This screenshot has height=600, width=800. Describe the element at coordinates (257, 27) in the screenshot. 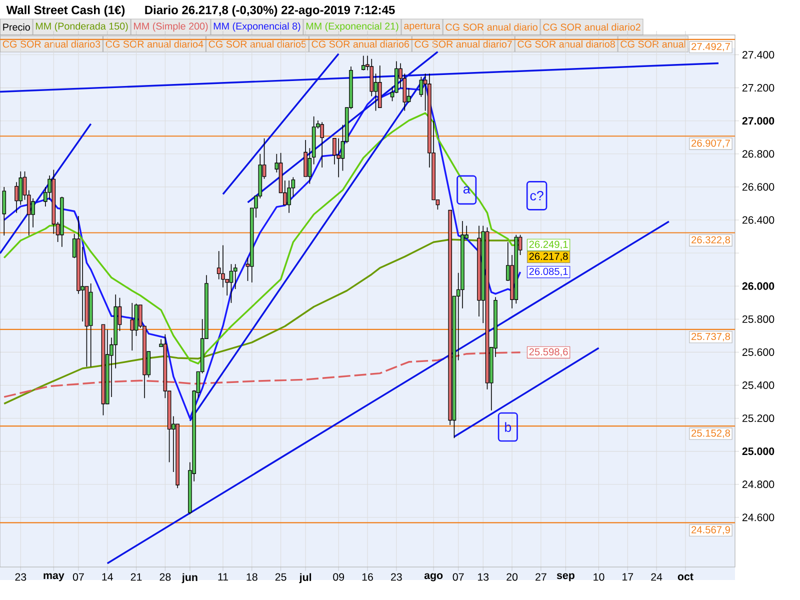

I see `text: MM (Exponencial 8)` at that location.